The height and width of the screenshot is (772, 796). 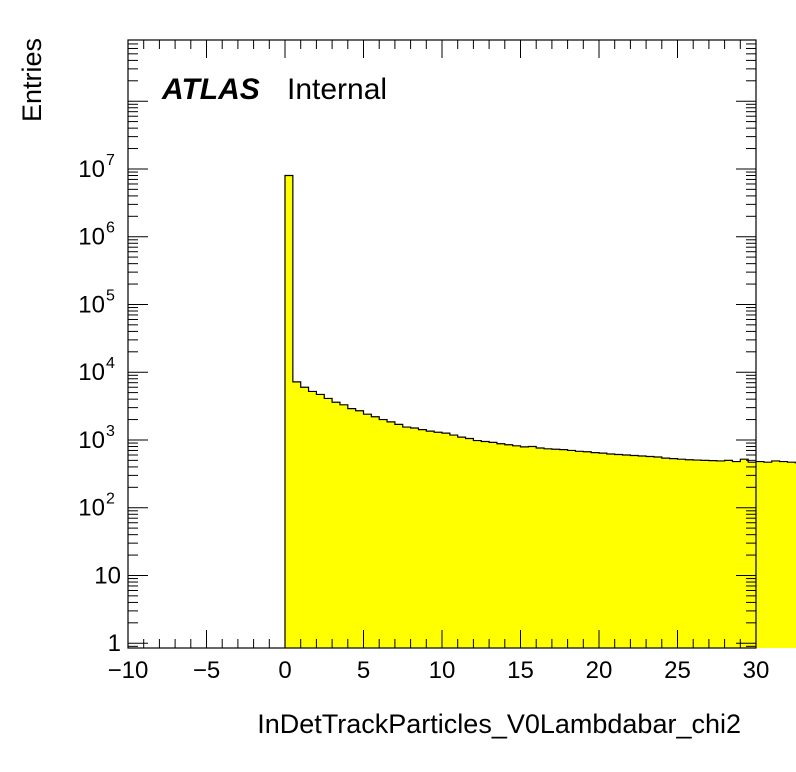 I want to click on x-tick-labels: −10 −5 0 5 10 15 20 25 30, so click(x=439, y=670).